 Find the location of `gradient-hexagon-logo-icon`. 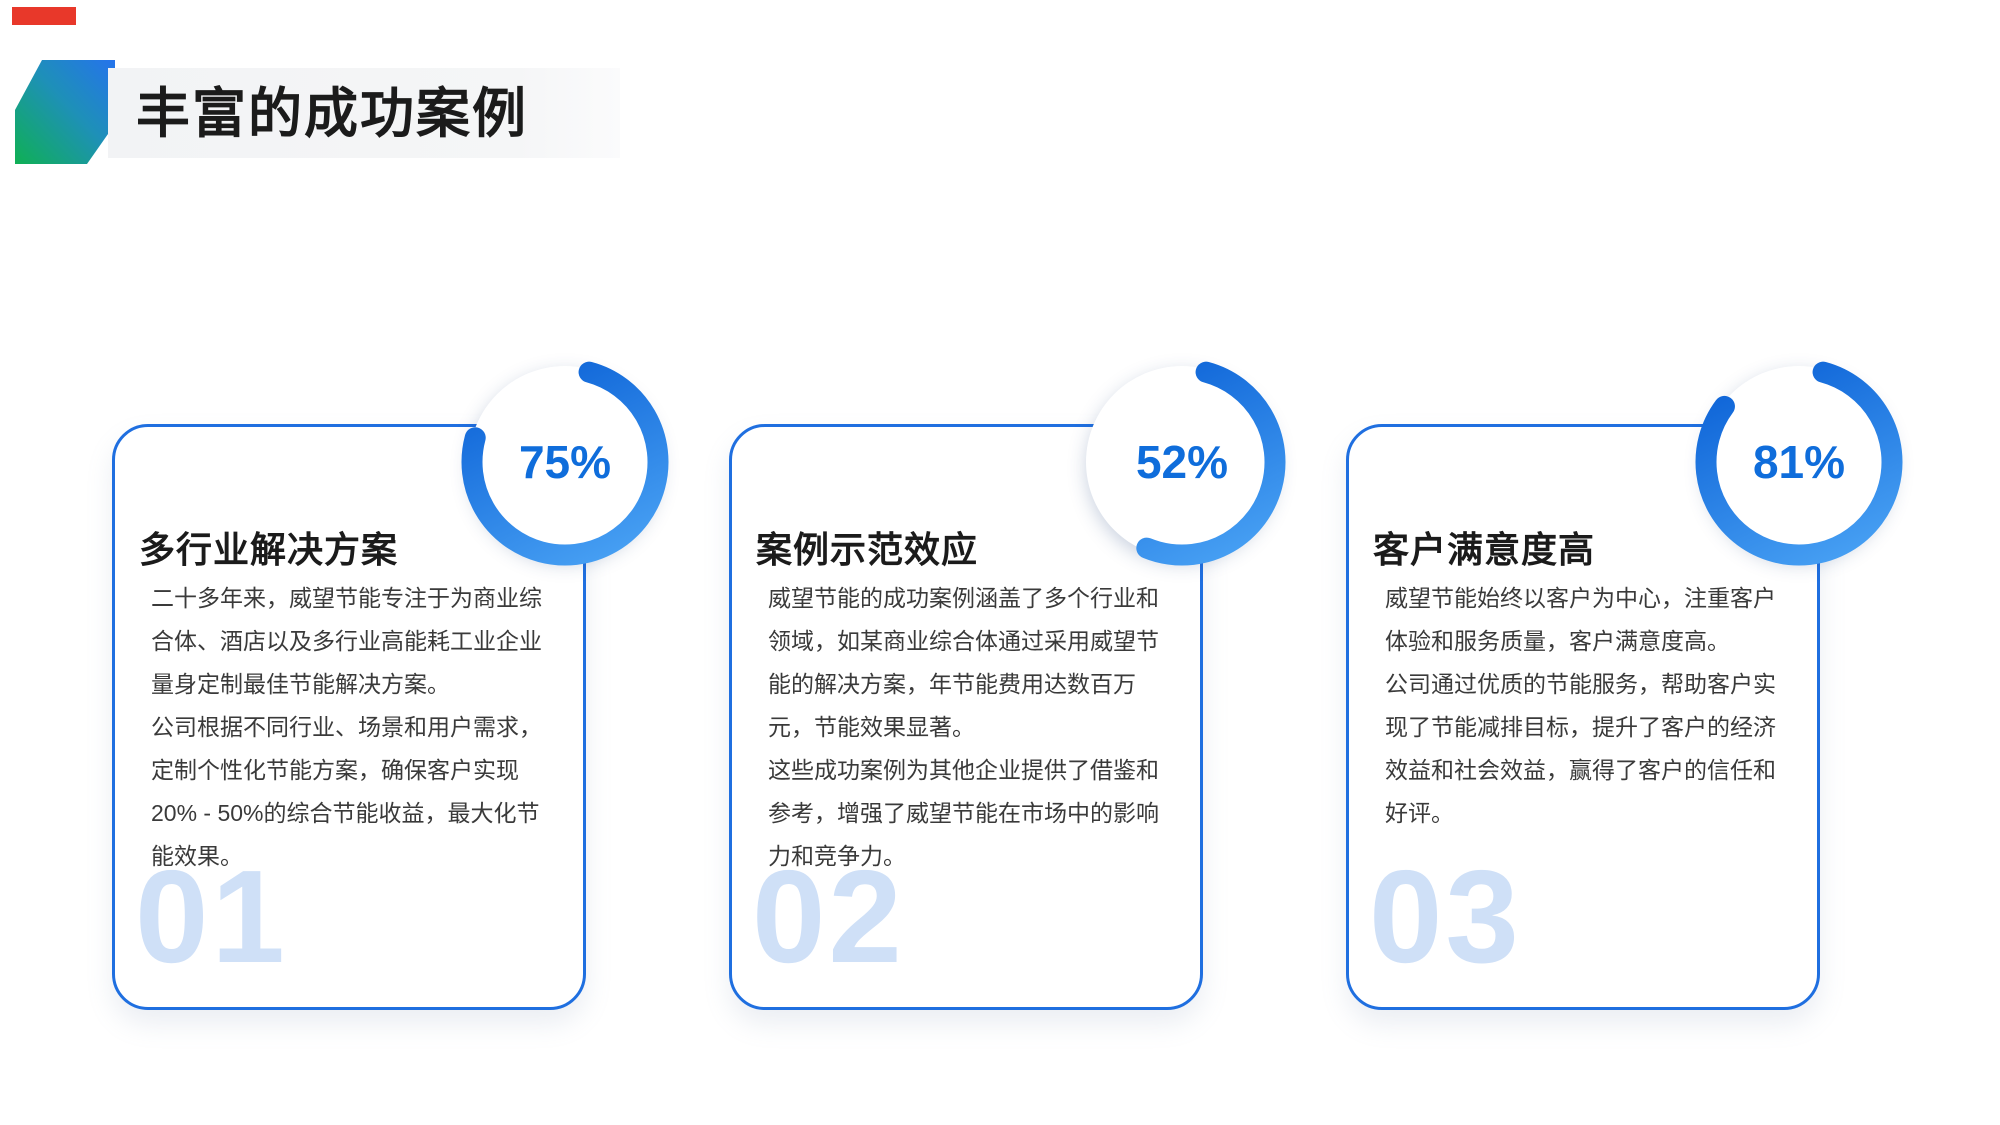

gradient-hexagon-logo-icon is located at coordinates (65, 112).